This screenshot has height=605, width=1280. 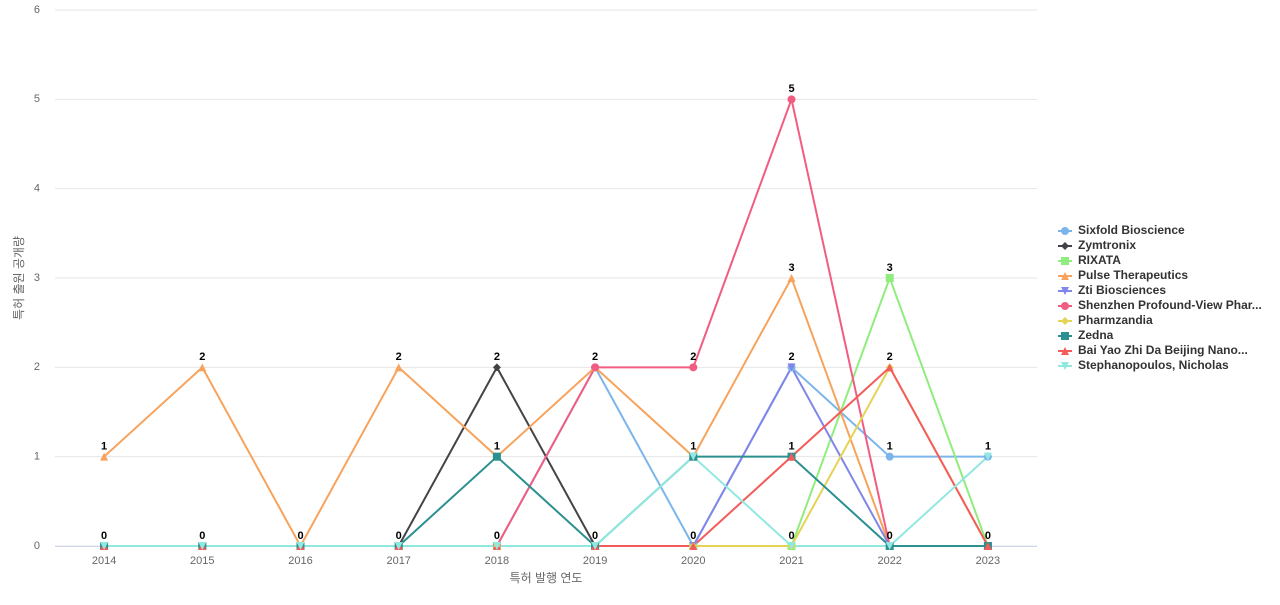 I want to click on x-tick-label: 2018, so click(x=497, y=561).